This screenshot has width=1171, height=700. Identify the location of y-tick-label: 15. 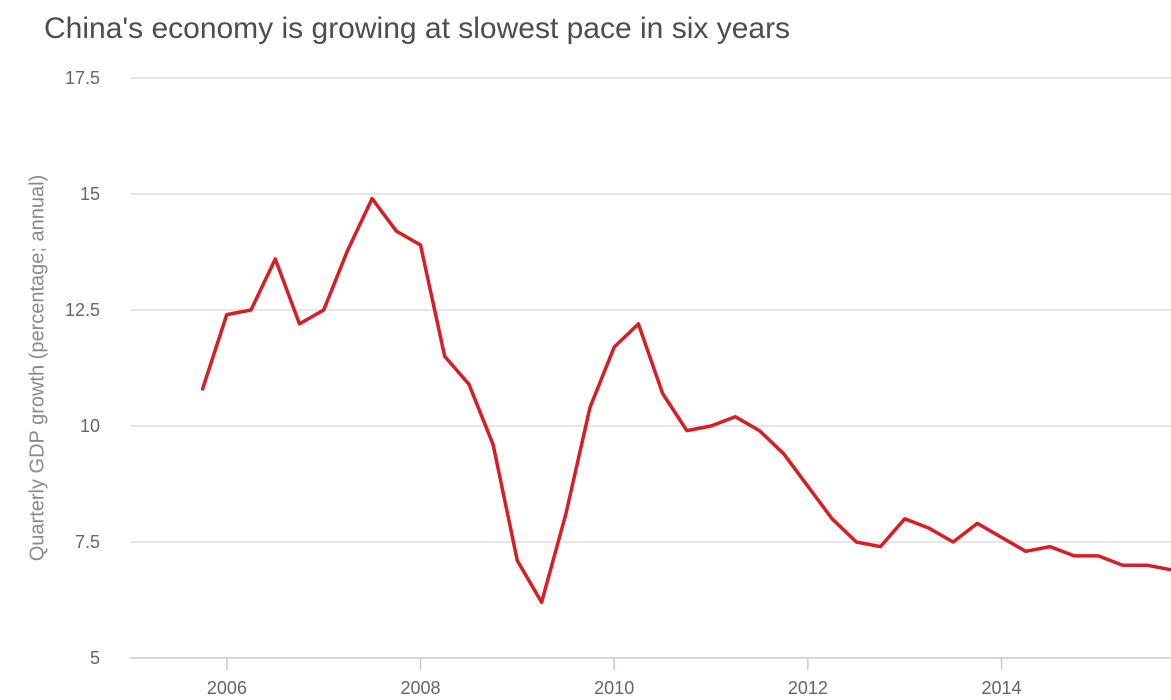
(90, 194).